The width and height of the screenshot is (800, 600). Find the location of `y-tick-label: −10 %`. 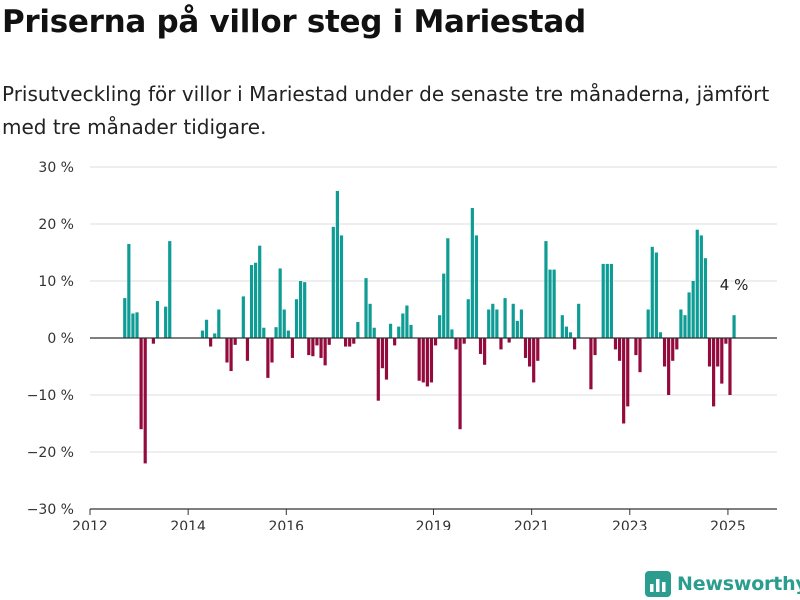

y-tick-label: −10 % is located at coordinates (50, 396).